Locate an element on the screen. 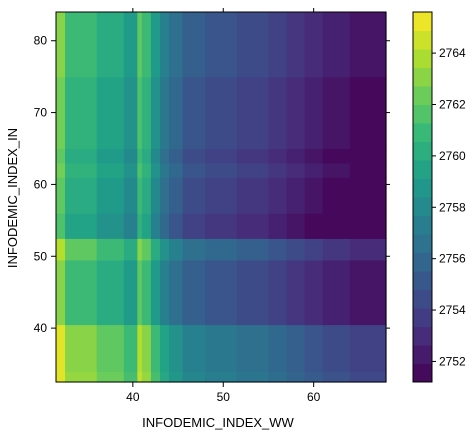  y-tick-label: 80 is located at coordinates (41, 41).